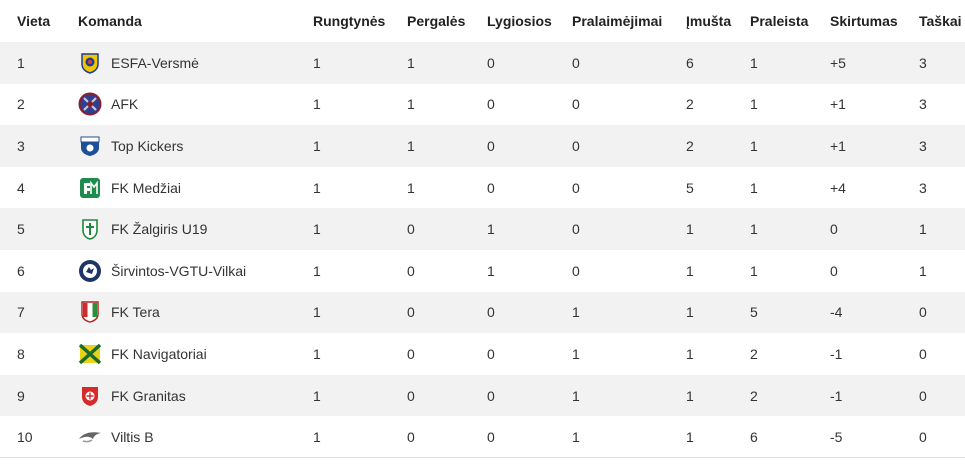 Image resolution: width=965 pixels, height=467 pixels. I want to click on team-cell-content: AFK, so click(195, 104).